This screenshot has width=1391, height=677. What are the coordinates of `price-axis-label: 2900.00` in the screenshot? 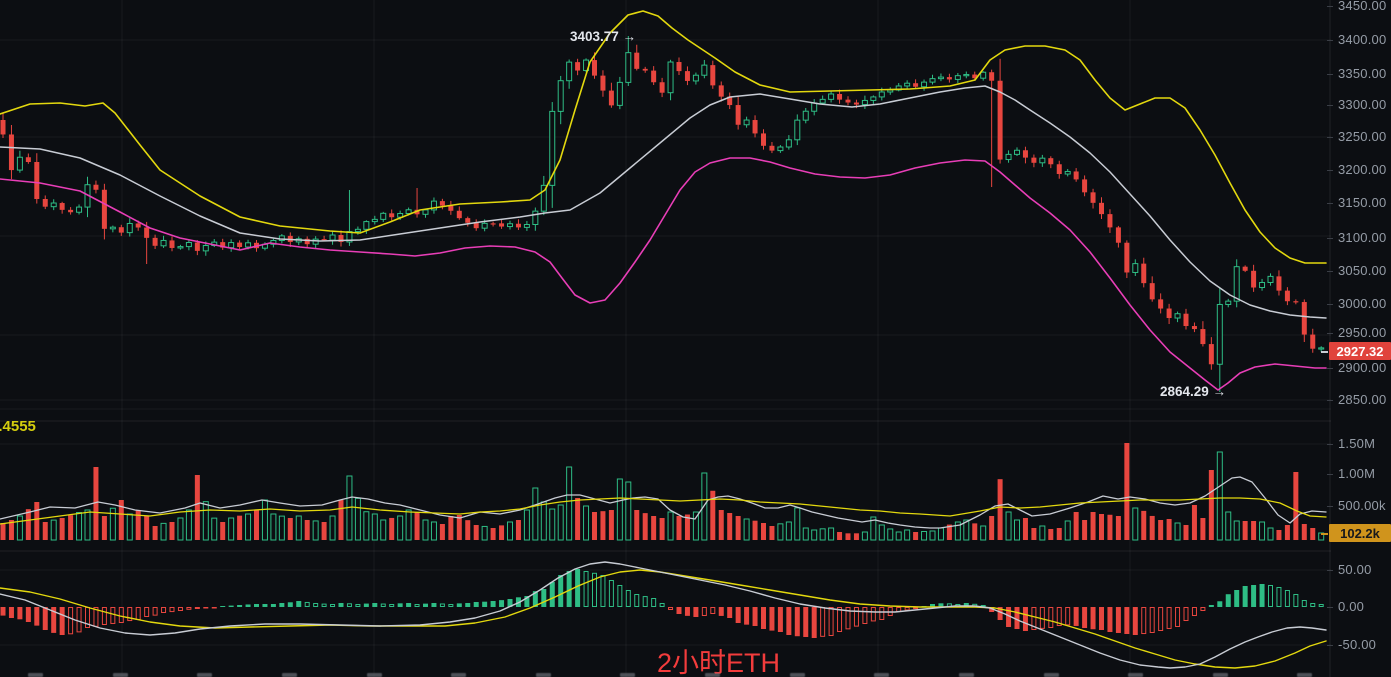 It's located at (1362, 367).